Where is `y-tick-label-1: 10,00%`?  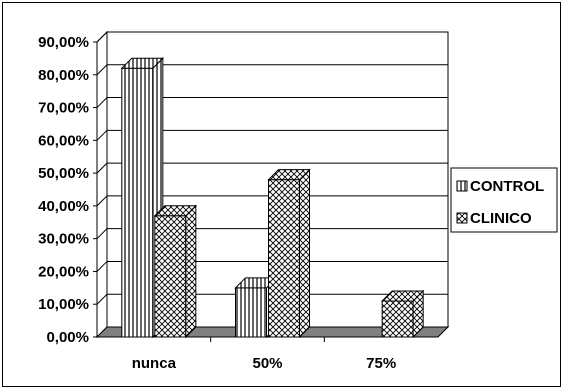 y-tick-label-1: 10,00% is located at coordinates (63, 304).